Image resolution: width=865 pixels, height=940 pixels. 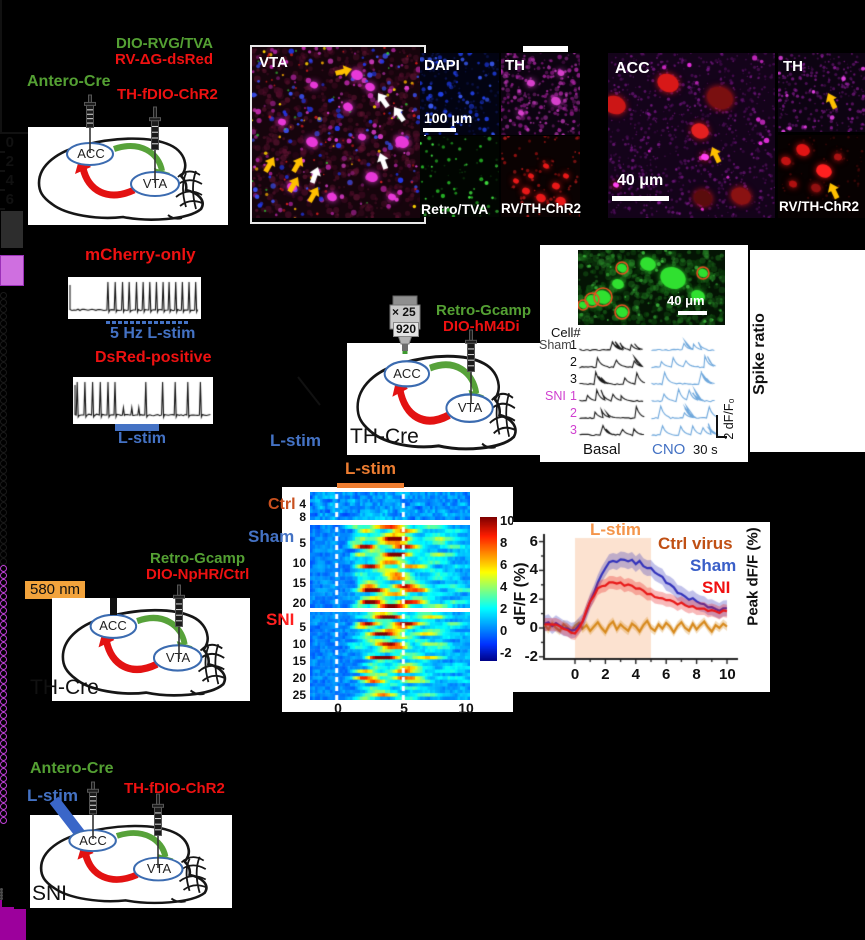 What do you see at coordinates (566, 332) in the screenshot?
I see `cellnum-label: Cell#` at bounding box center [566, 332].